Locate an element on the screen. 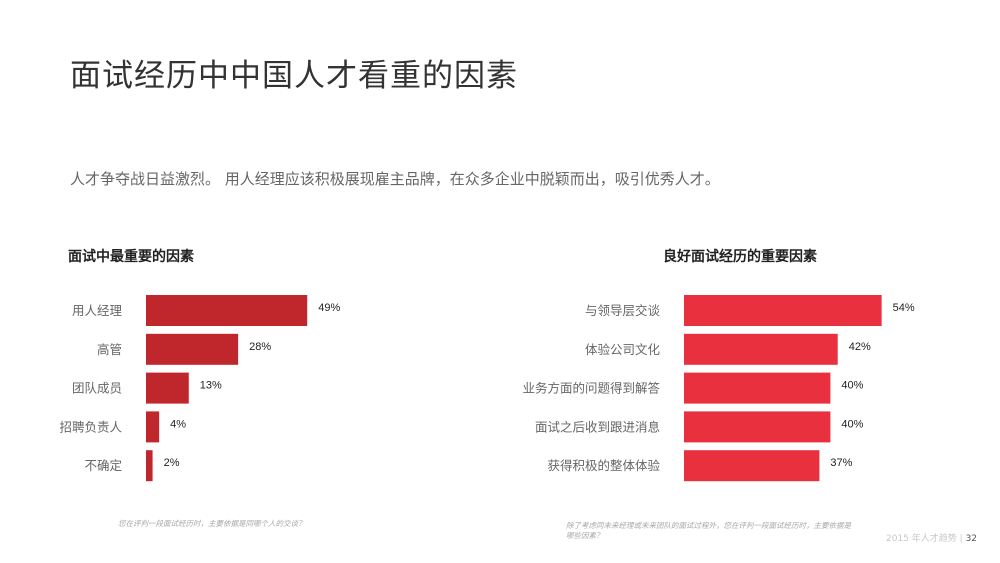  right-category-label: 获得积极的整体体验 is located at coordinates (603, 465).